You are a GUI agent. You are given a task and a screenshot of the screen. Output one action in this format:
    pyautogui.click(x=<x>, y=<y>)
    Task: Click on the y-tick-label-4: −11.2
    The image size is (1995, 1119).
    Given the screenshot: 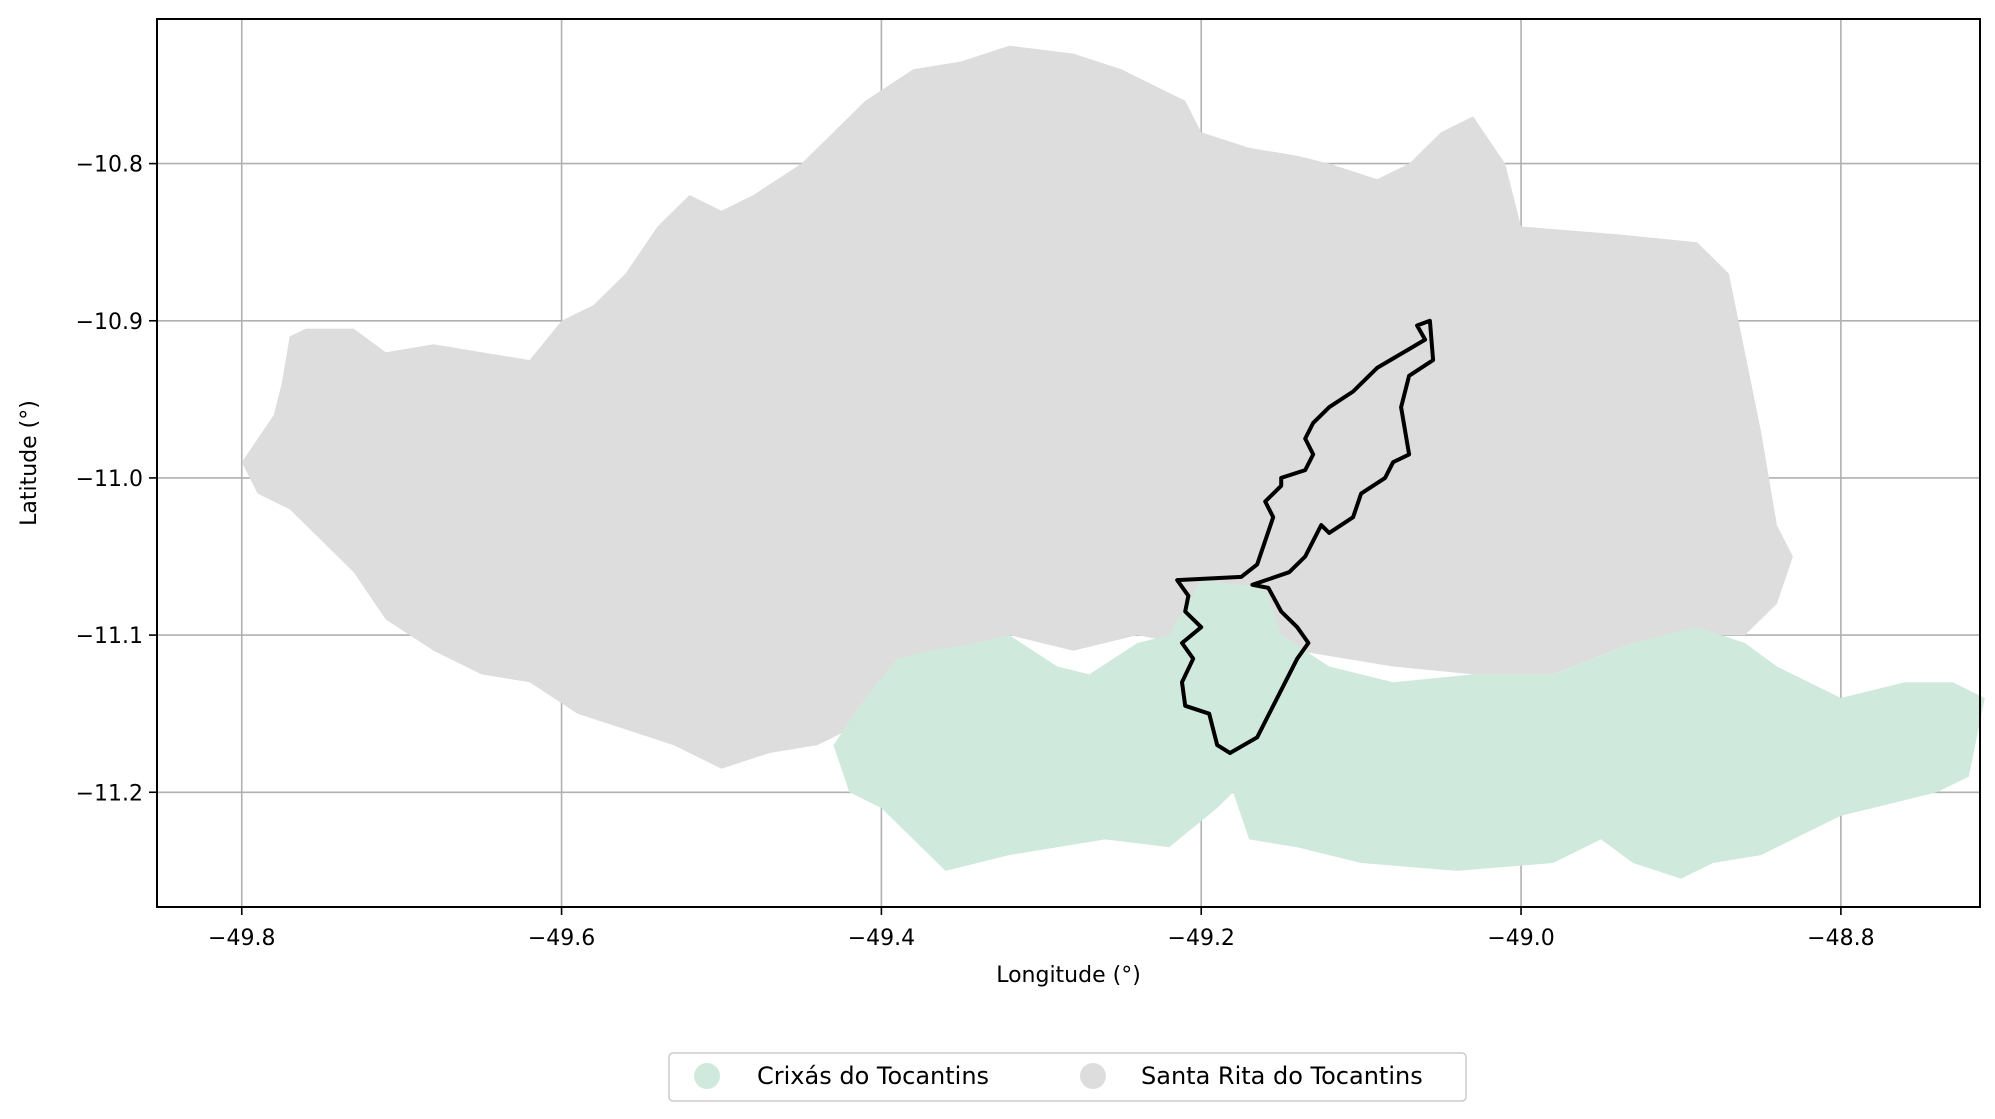 What is the action you would take?
    pyautogui.click(x=109, y=793)
    